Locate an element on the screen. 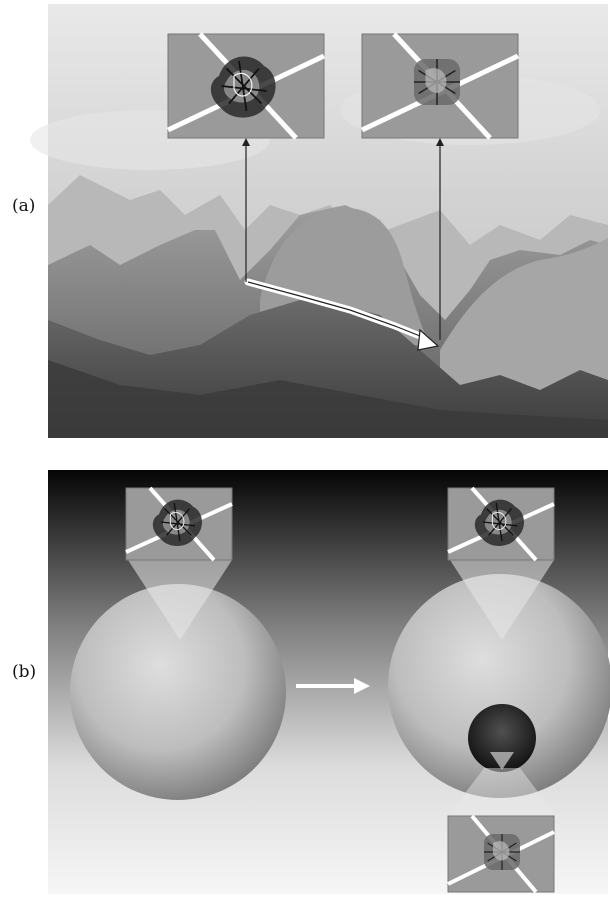  dark-core is located at coordinates (502, 738).